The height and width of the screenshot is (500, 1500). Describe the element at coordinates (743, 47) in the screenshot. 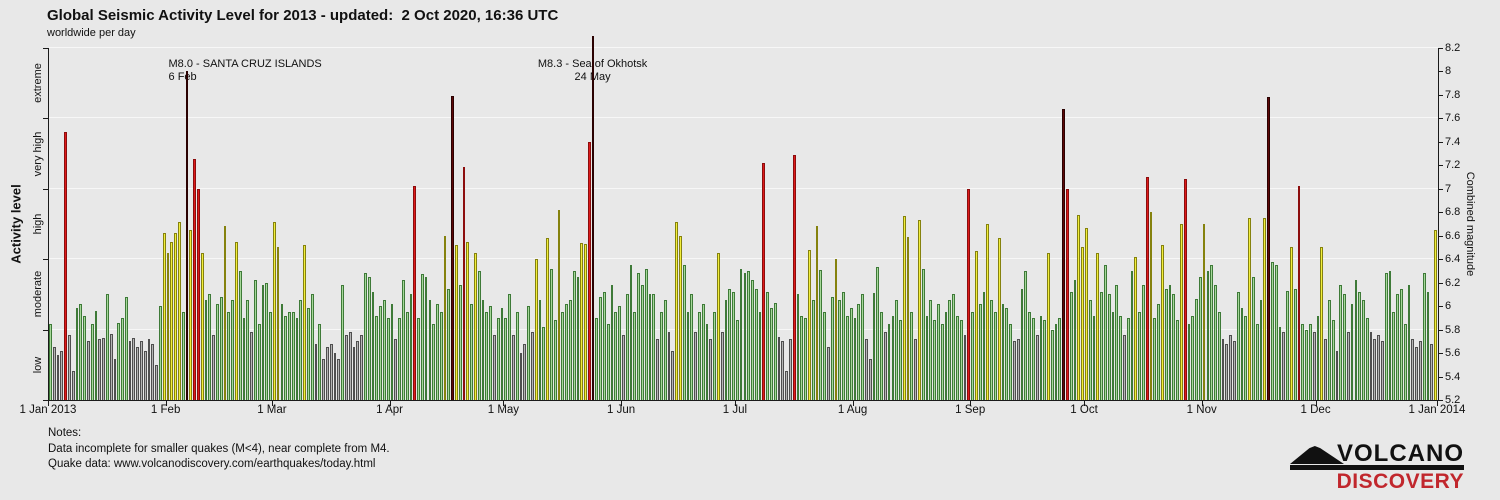

I see `gridline-m8.2` at that location.